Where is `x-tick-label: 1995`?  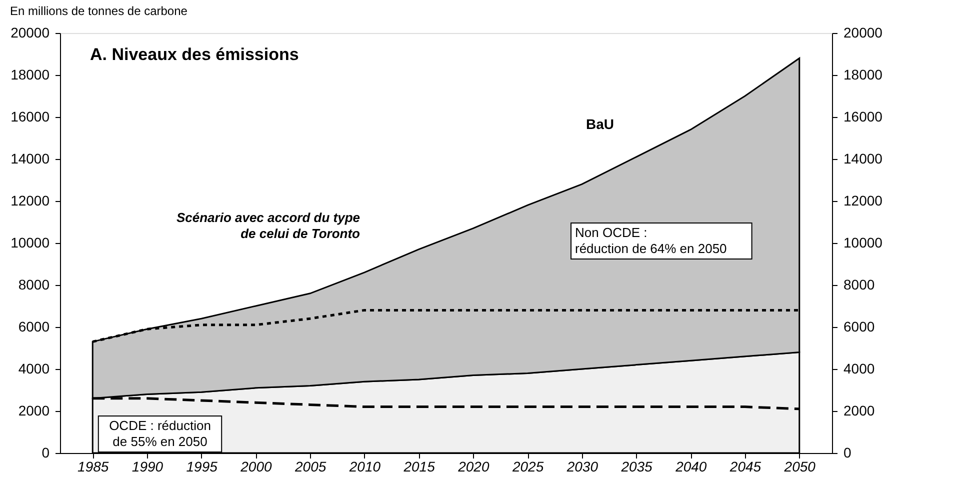 x-tick-label: 1995 is located at coordinates (202, 466).